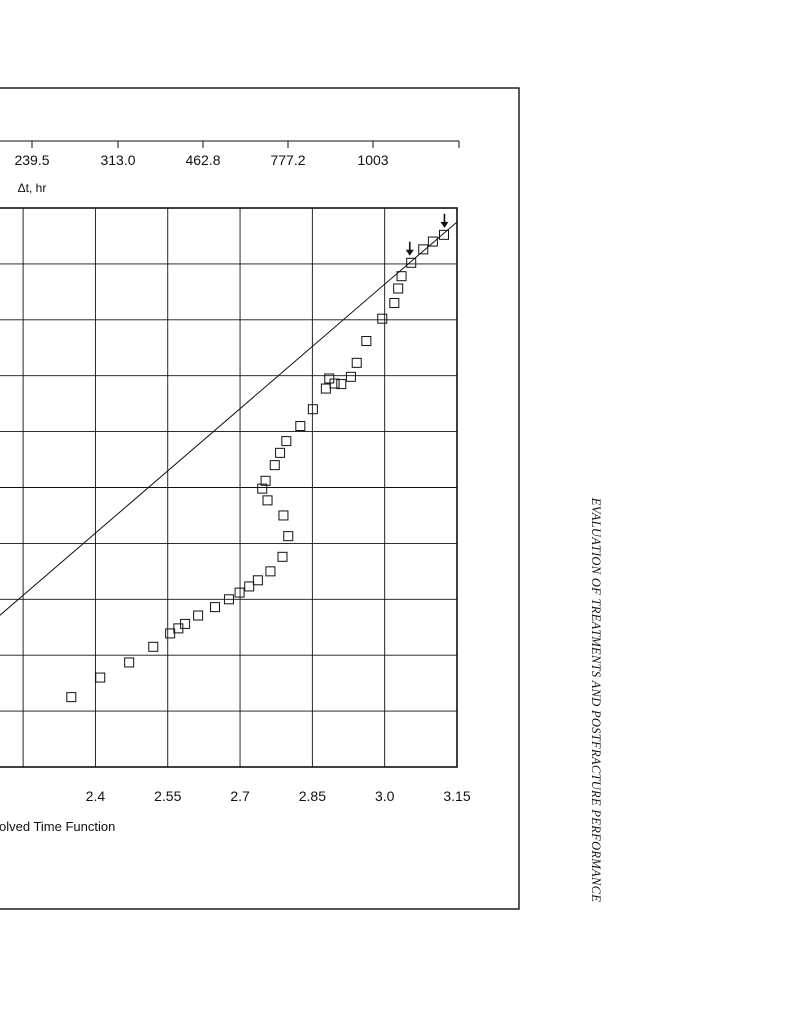 The height and width of the screenshot is (1024, 791). I want to click on top-tick-label: 239.5, so click(31, 160).